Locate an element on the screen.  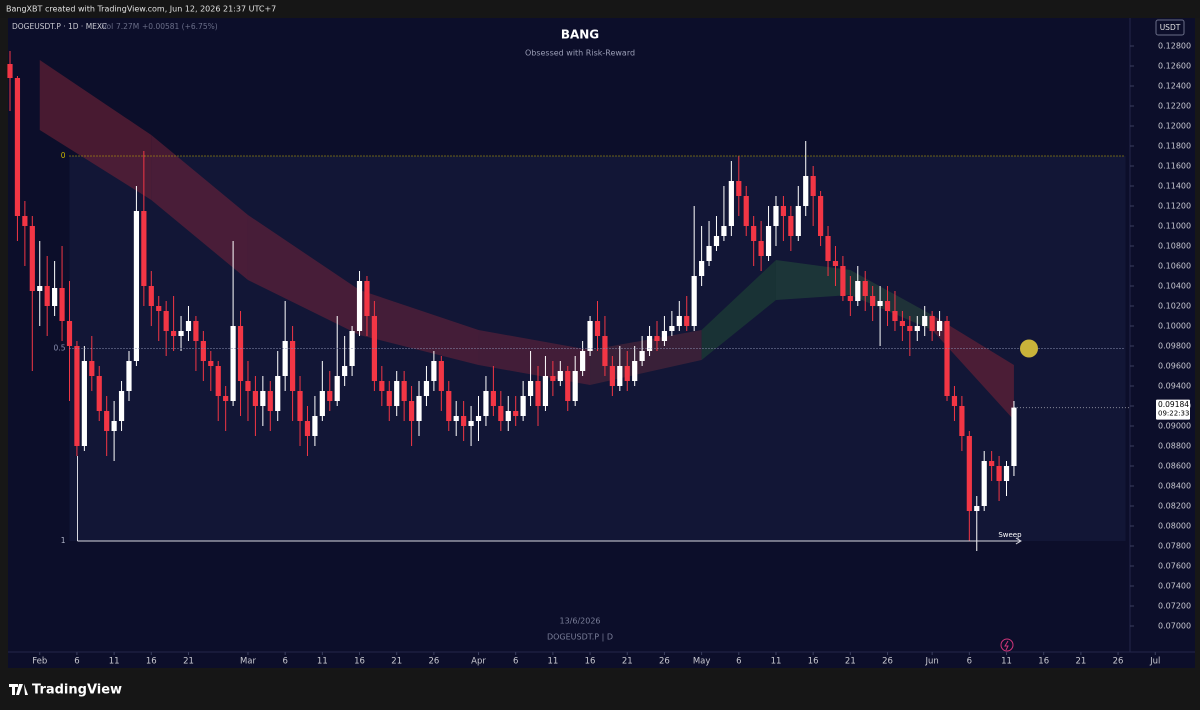
watermark-symbol: DOGEUSDT.P | D is located at coordinates (580, 637).